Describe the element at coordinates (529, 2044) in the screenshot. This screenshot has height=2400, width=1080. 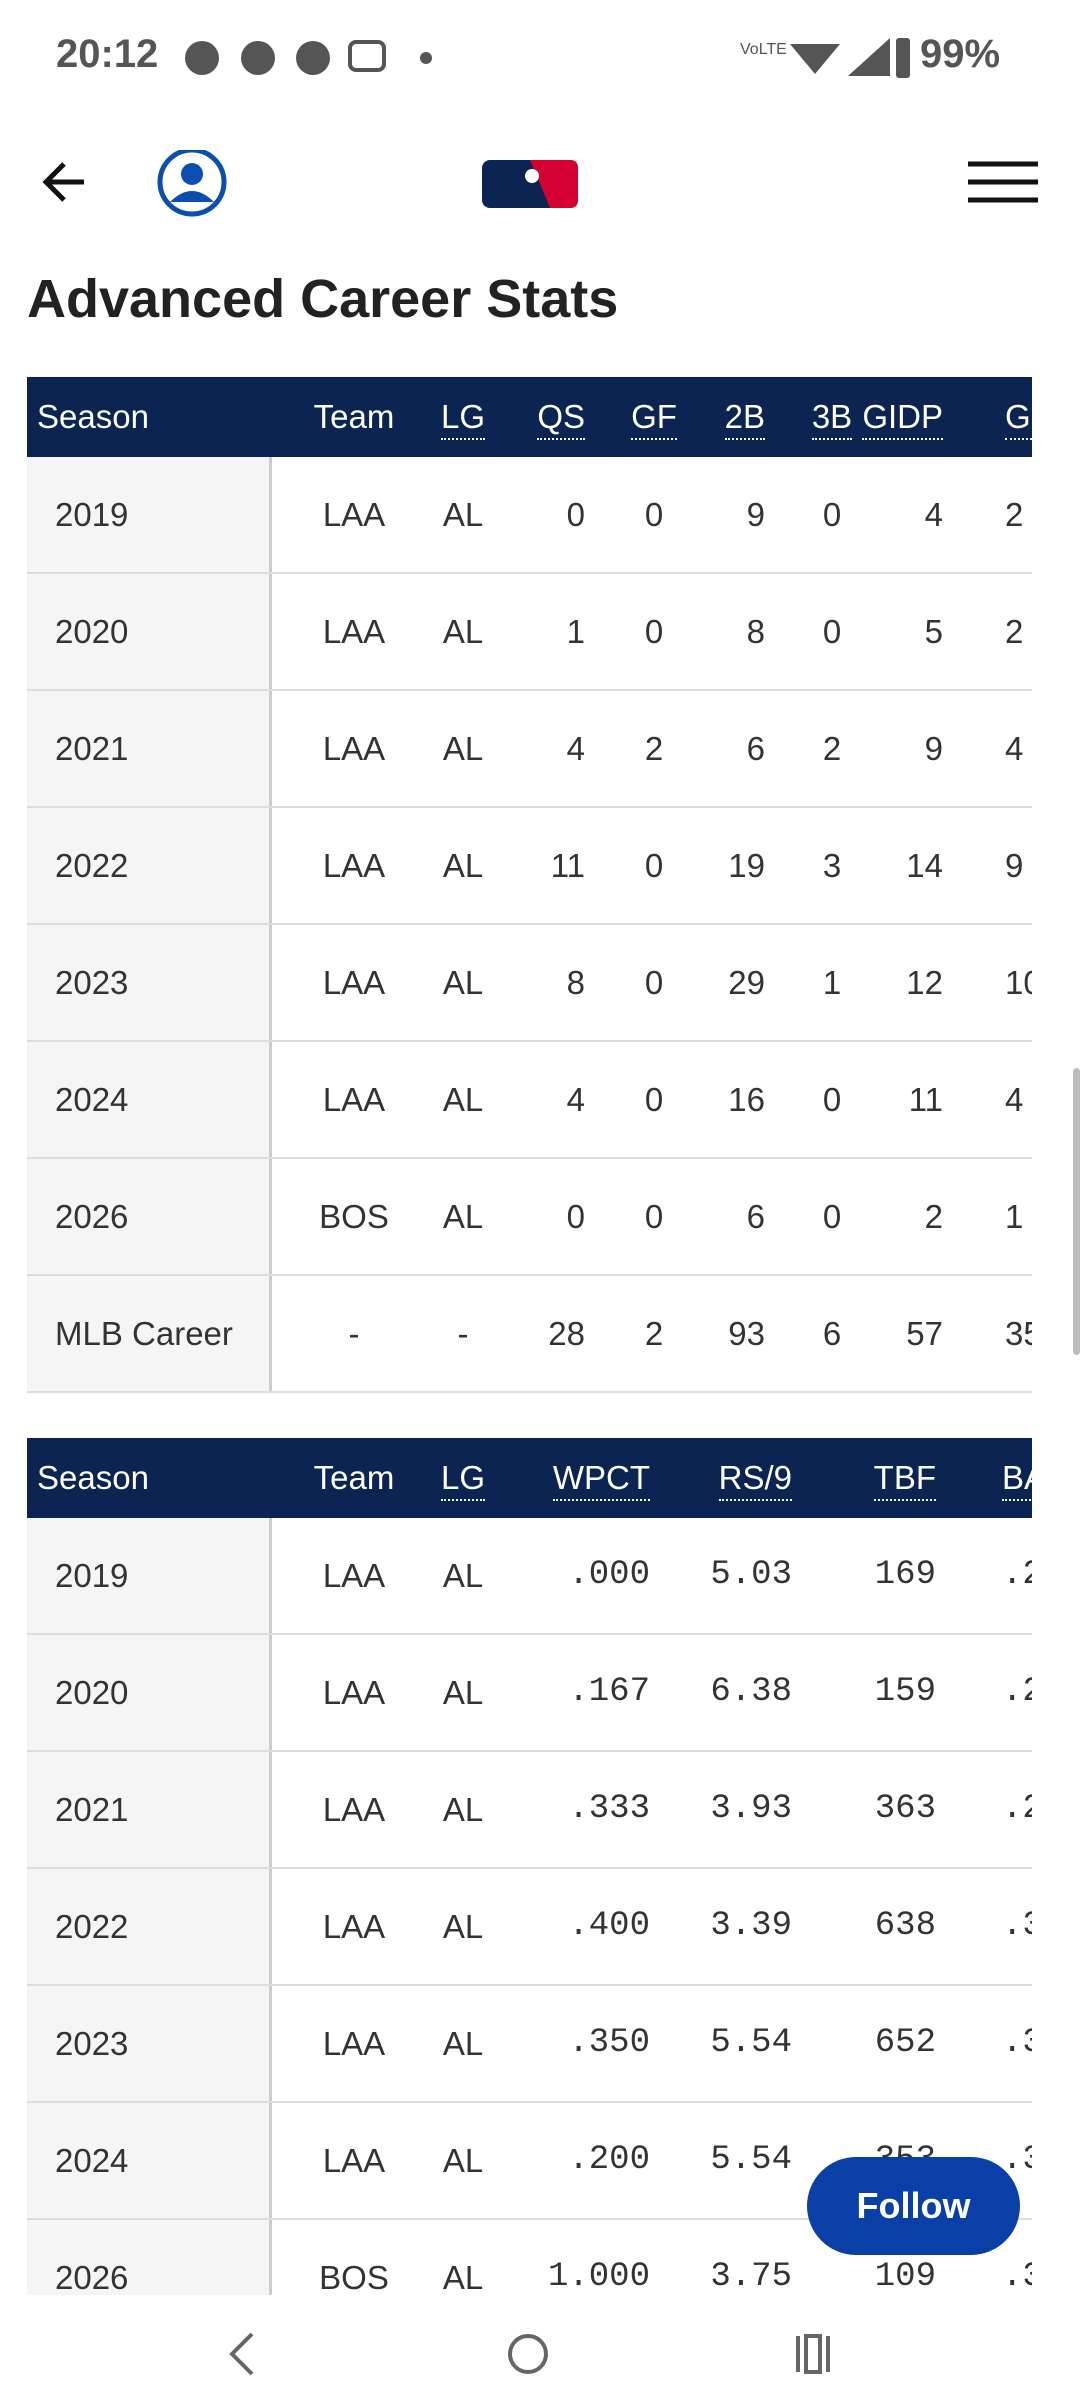
I see `table-row: 2023 LAA AL .350 5.54 652 .3` at that location.